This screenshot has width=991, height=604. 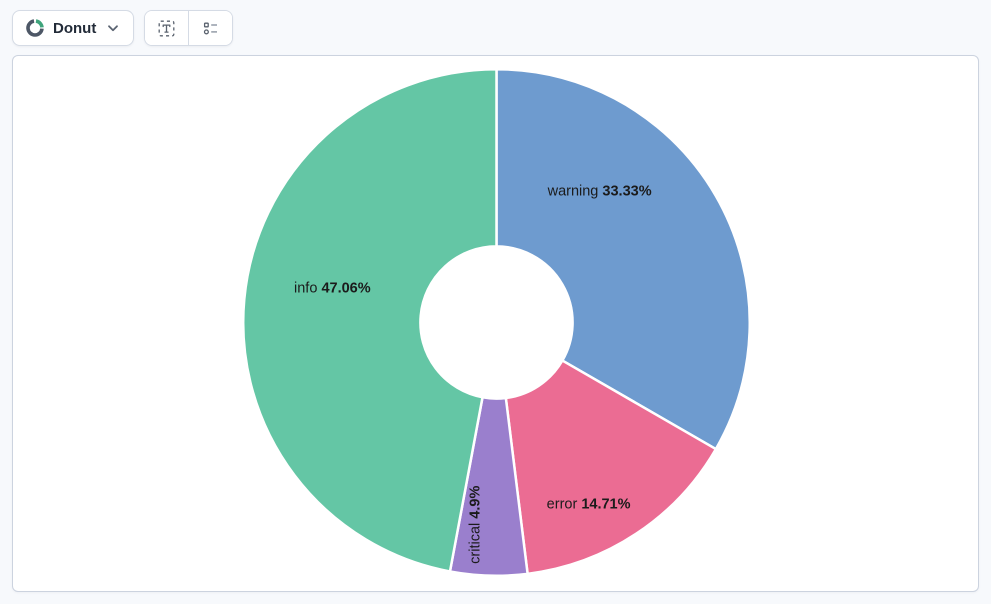 I want to click on labels-toggle-button, so click(x=167, y=28).